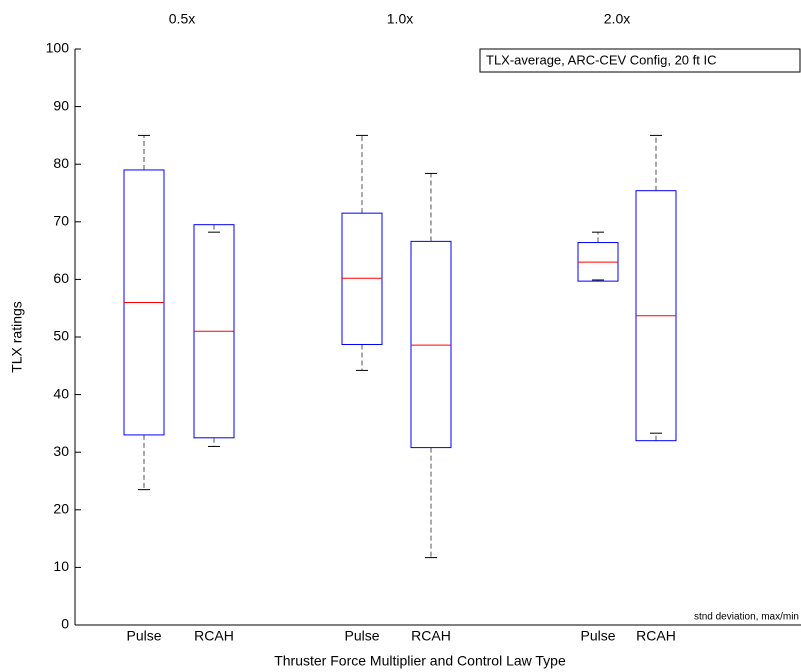 The height and width of the screenshot is (672, 801). I want to click on legend-text: TLX-average, ARC-CEV Config, 20 ft IC, so click(601, 59).